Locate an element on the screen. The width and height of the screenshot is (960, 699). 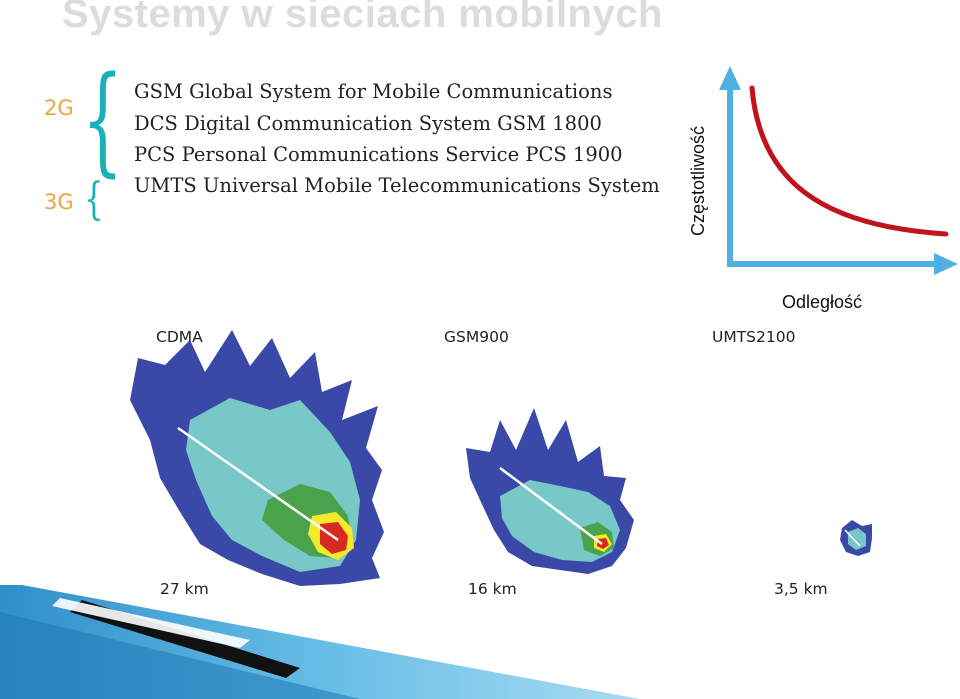
x-axis-arrow is located at coordinates (946, 264).